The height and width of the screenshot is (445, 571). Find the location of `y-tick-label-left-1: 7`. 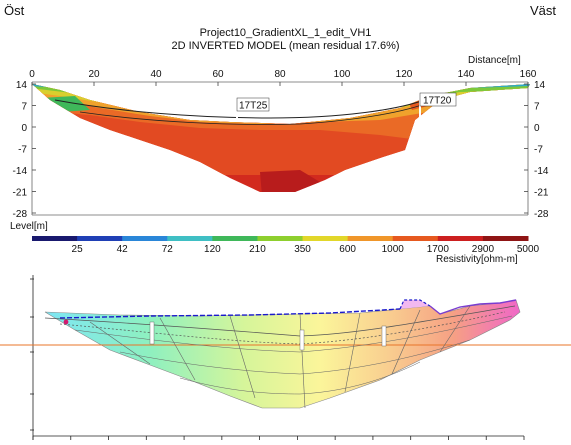

y-tick-label-left-1: 7 is located at coordinates (24, 107).